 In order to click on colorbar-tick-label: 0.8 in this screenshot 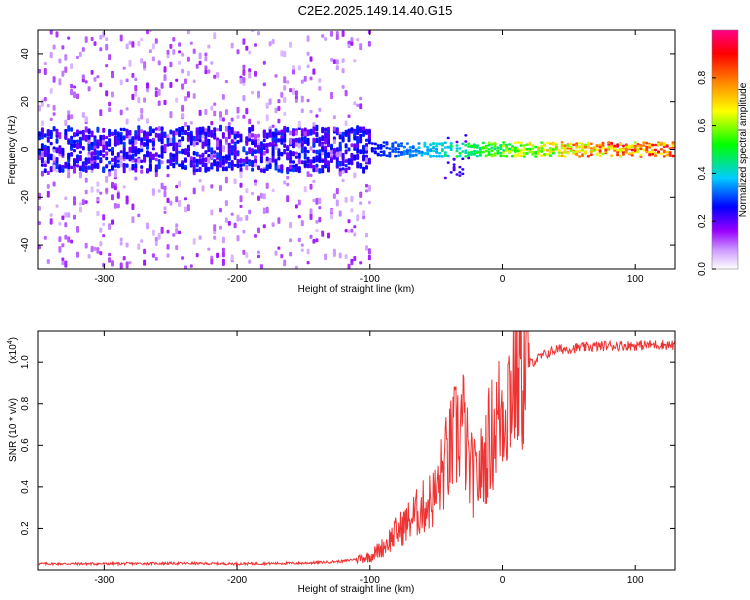, I will do `click(702, 77)`.